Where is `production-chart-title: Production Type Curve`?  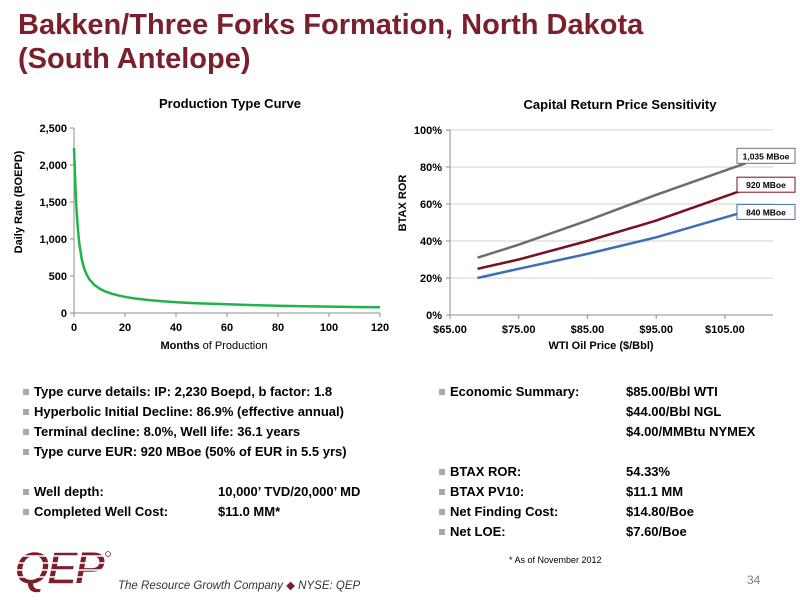 production-chart-title: Production Type Curve is located at coordinates (230, 103).